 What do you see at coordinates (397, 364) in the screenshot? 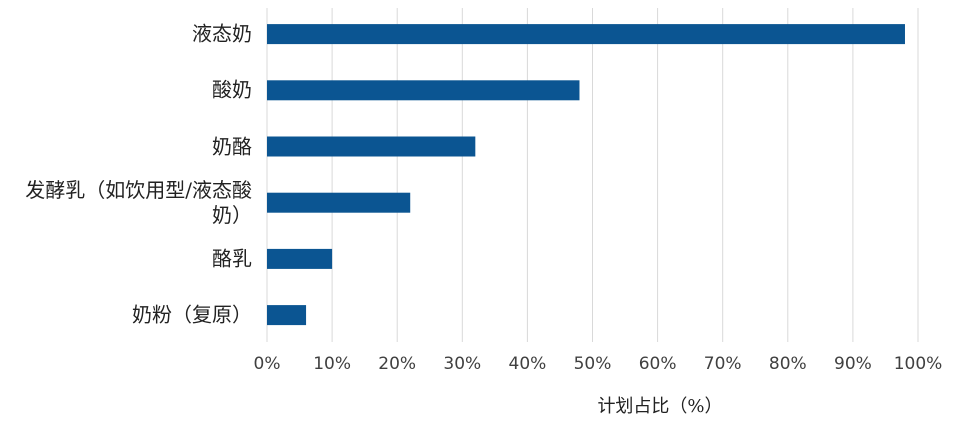
I see `x-tick-label: 20%` at bounding box center [397, 364].